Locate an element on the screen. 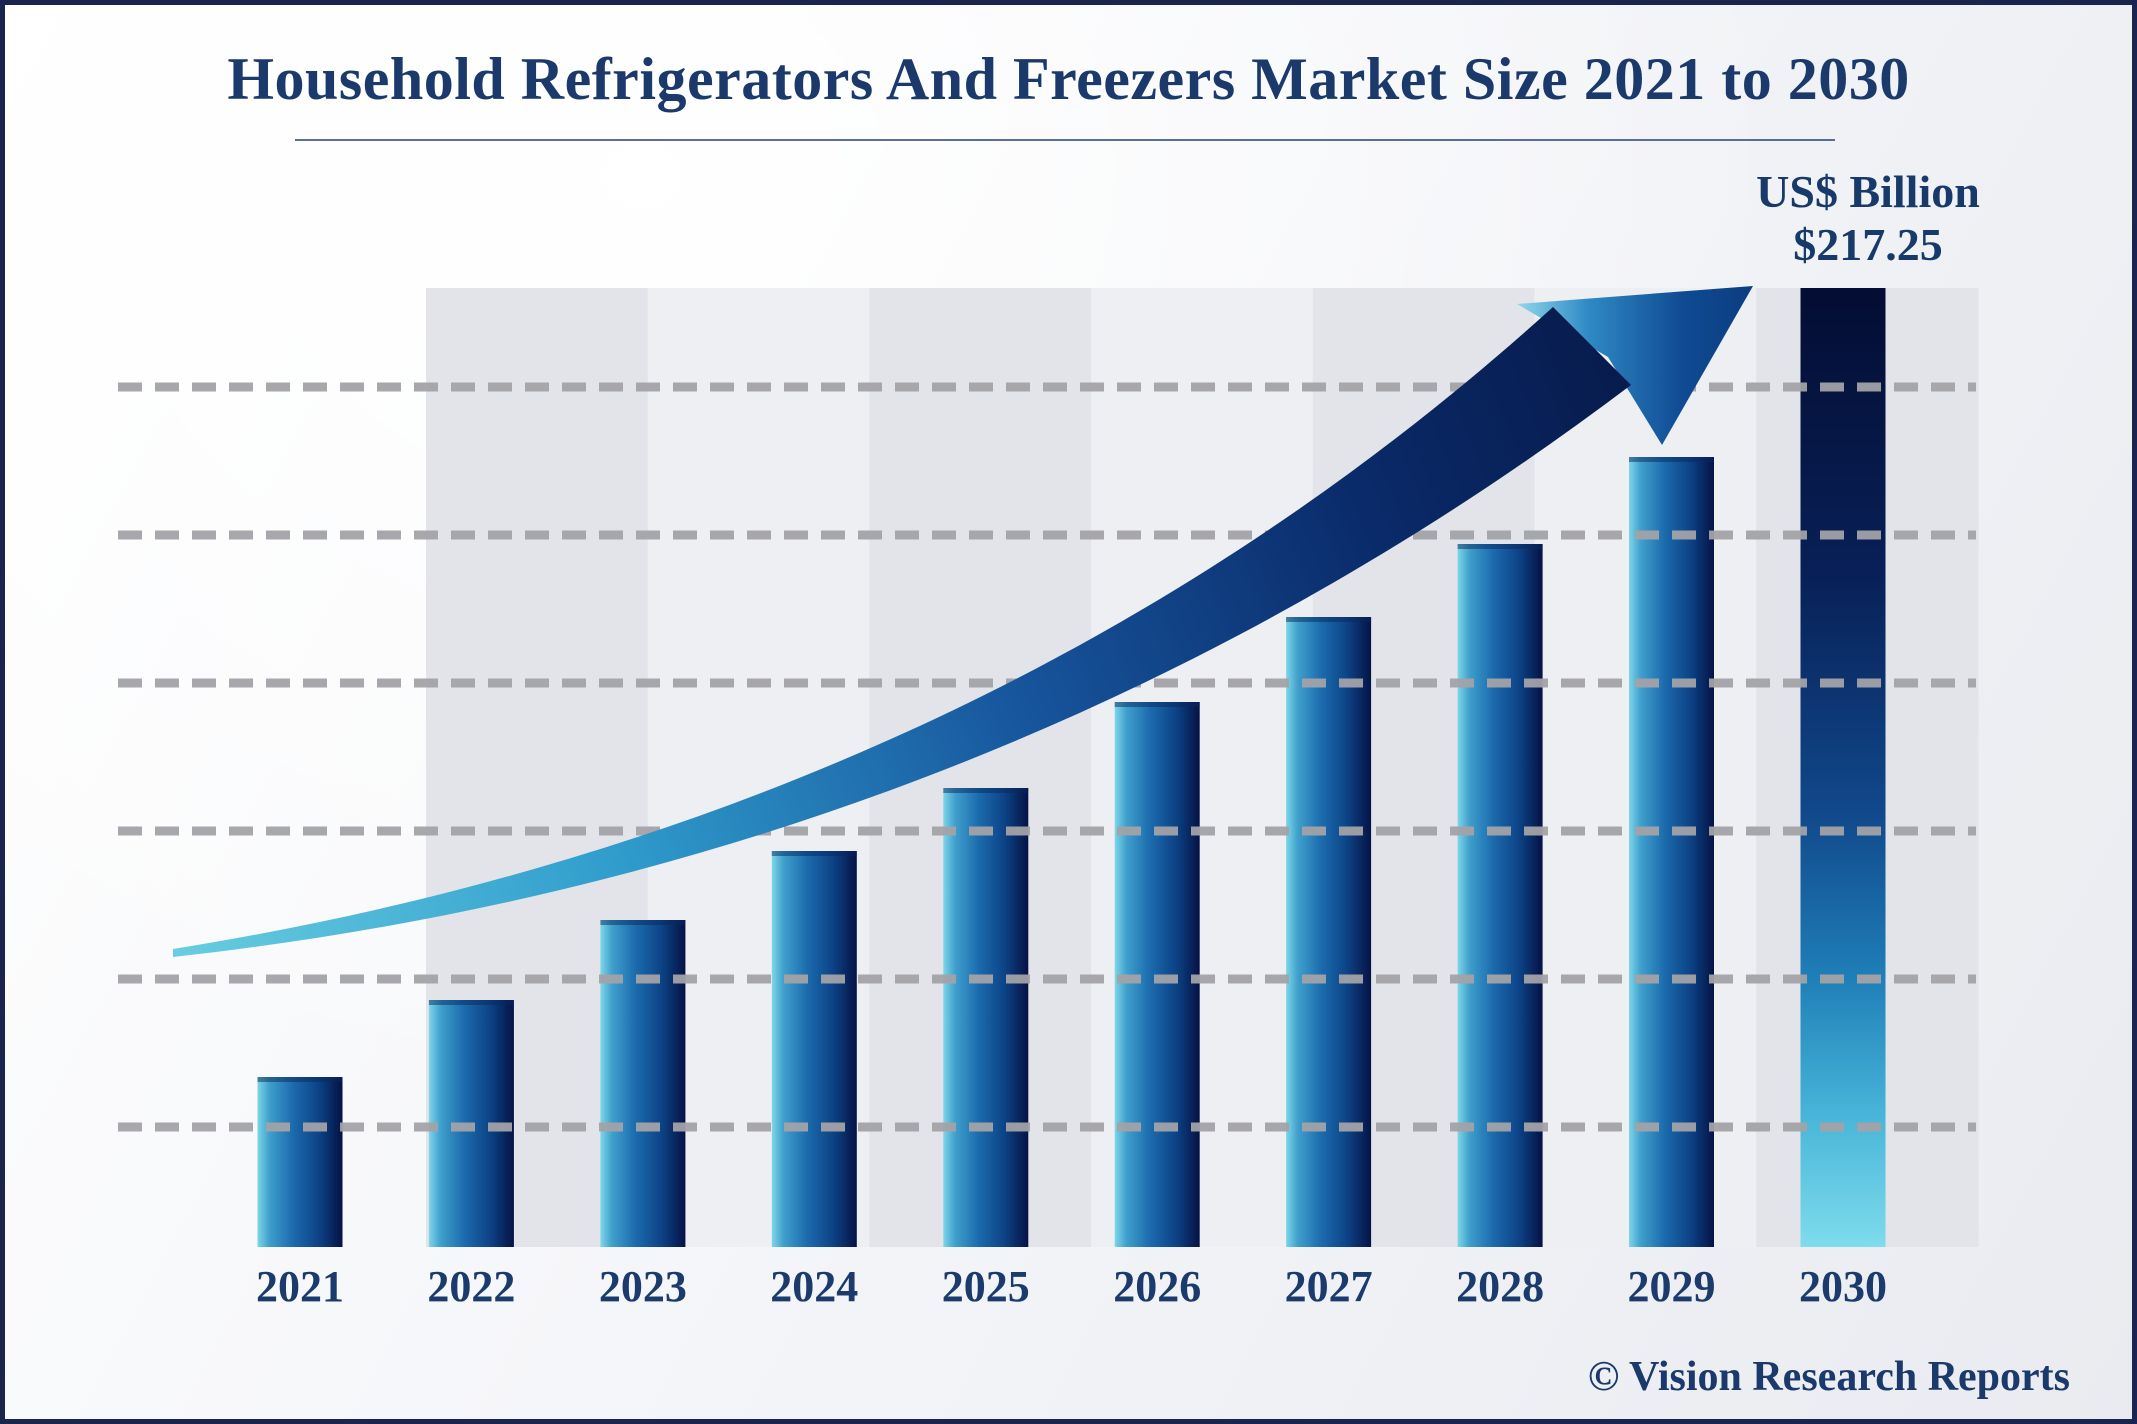  bar-2025 is located at coordinates (986, 1017).